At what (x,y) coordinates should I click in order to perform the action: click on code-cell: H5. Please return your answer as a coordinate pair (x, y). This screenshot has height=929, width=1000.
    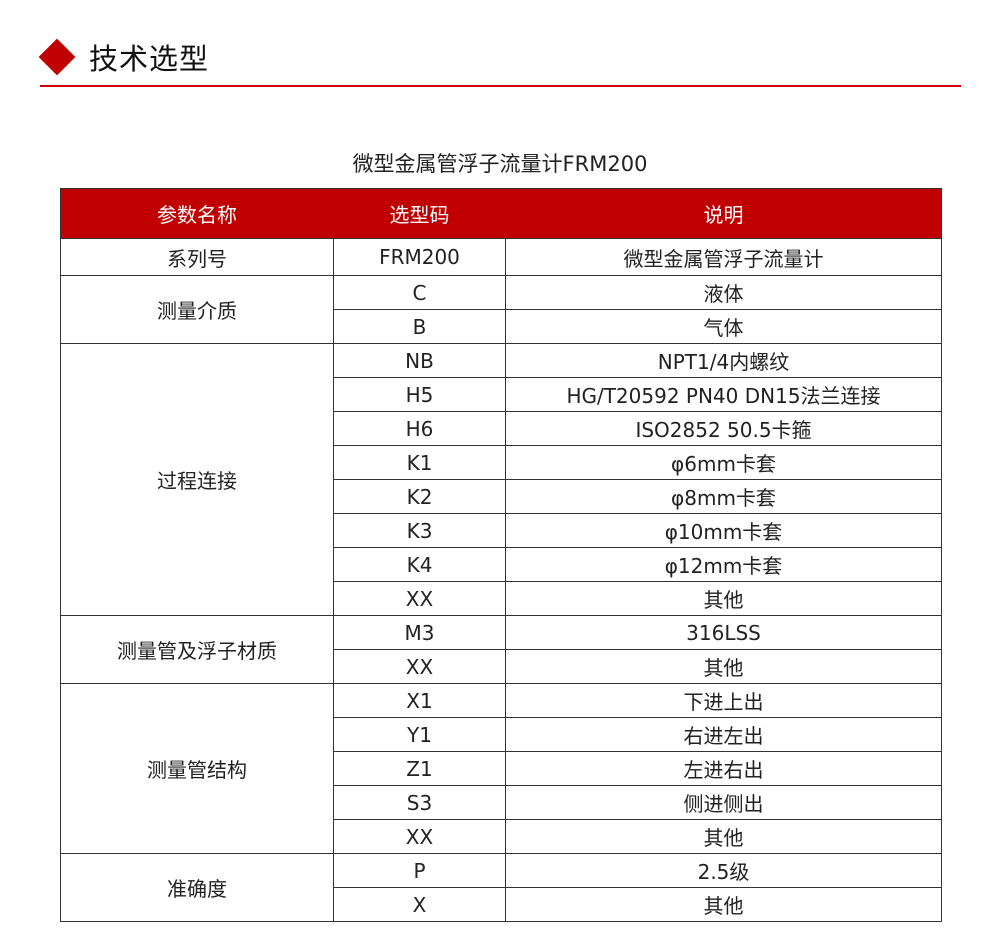
    Looking at the image, I should click on (419, 394).